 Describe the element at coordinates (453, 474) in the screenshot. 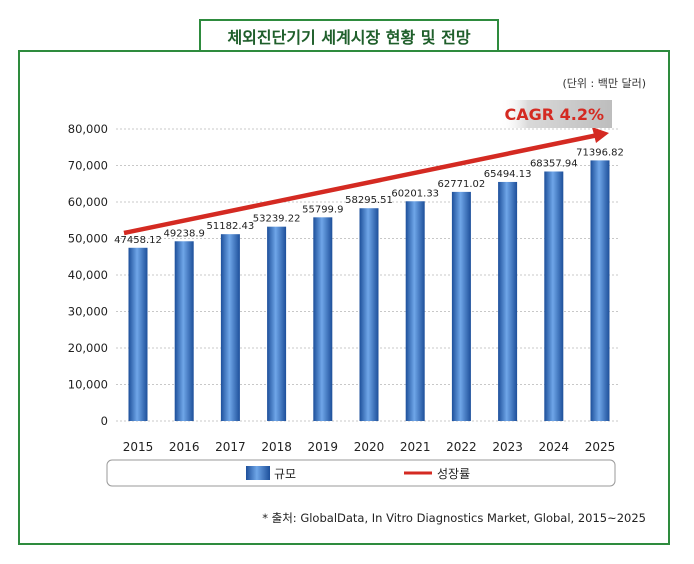

I see `legend-line-label: 성장률` at that location.